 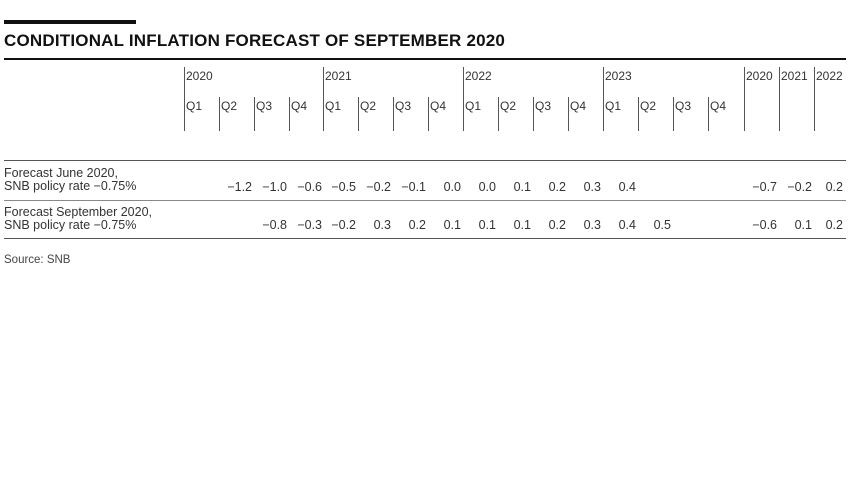 What do you see at coordinates (343, 187) in the screenshot?
I see `quarterly-value: −0.5` at bounding box center [343, 187].